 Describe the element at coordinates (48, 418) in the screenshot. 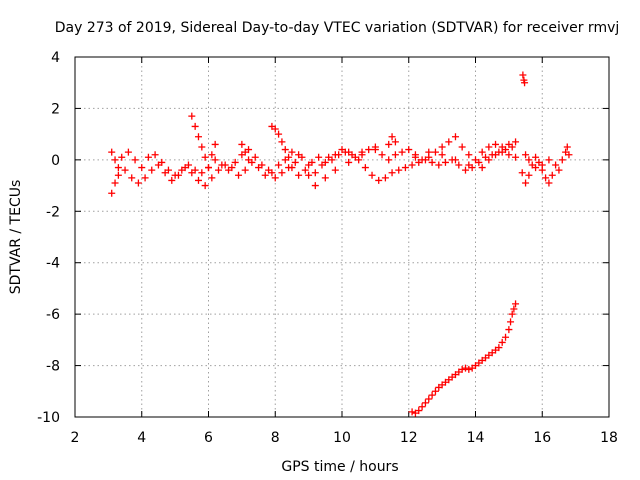

I see `y-tick-label: -10` at that location.